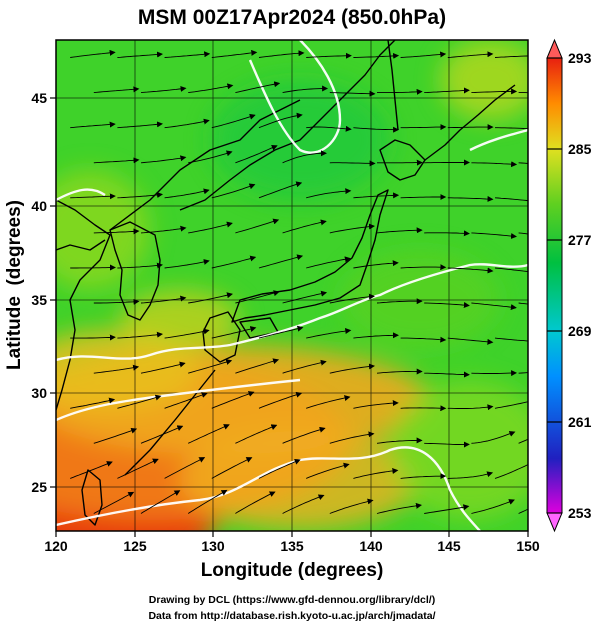  Describe the element at coordinates (580, 331) in the screenshot. I see `colorbar-tick-label: 269` at that location.